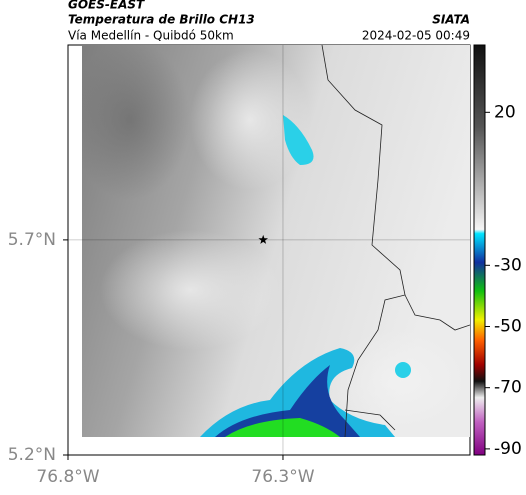  I want to click on y-tick-label: 5.7°N, so click(32, 240).